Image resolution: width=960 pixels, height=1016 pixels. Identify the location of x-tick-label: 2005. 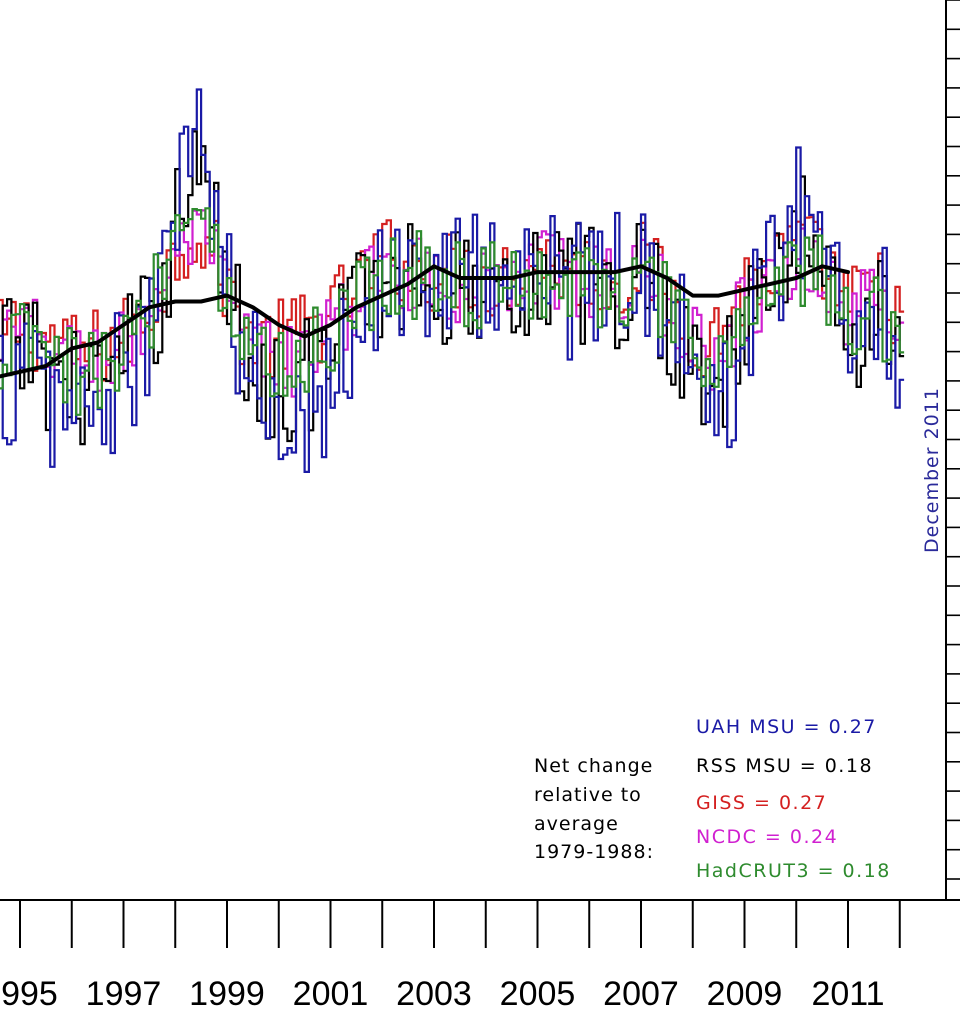
(538, 994).